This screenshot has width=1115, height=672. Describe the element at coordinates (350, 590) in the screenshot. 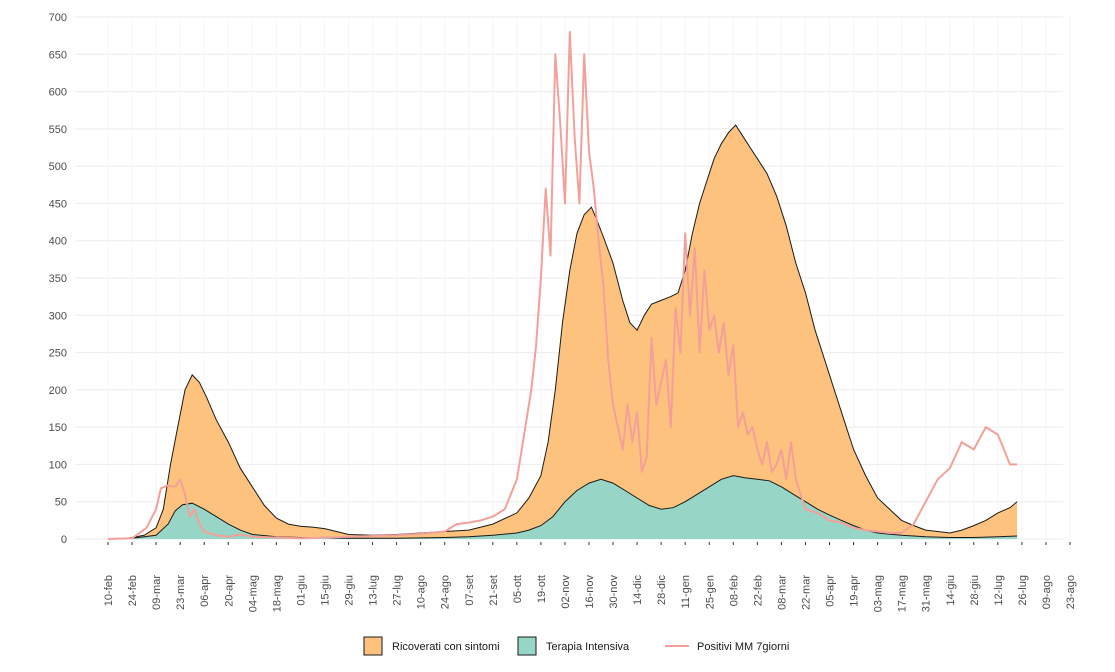

I see `x-tick-label: 29-giu` at that location.